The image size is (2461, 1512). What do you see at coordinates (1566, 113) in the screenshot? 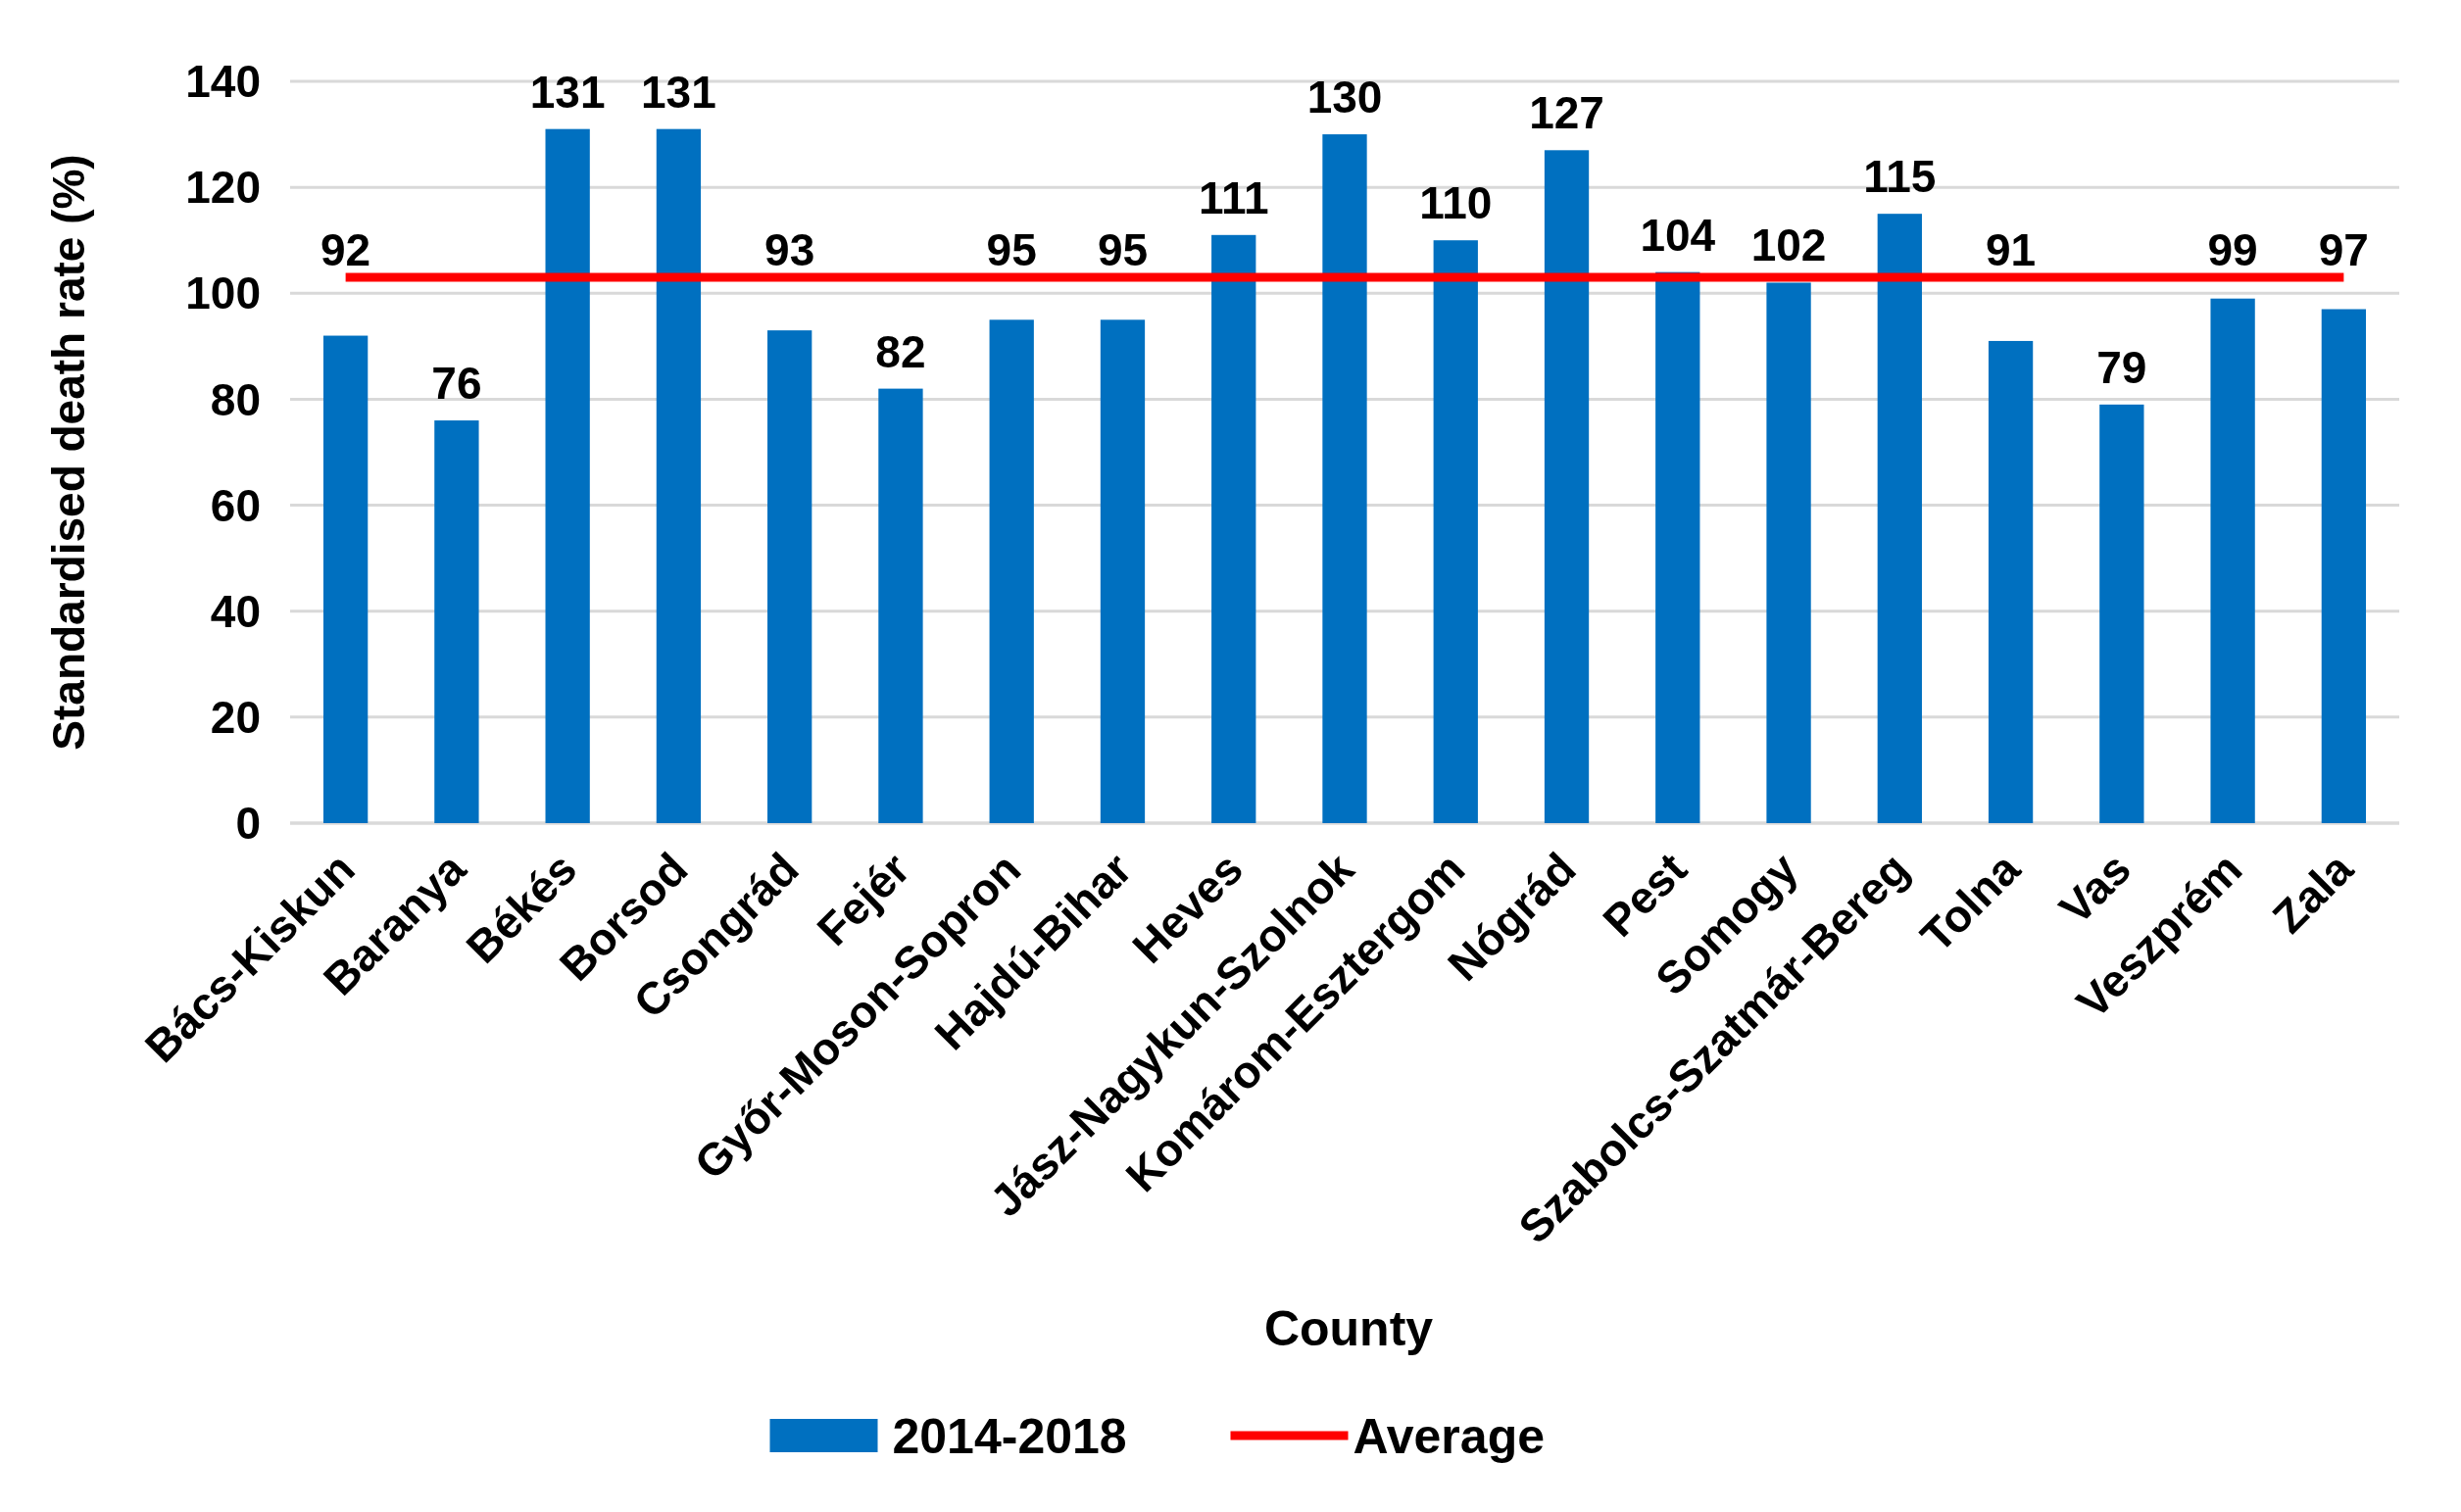
I see `data-label: 127` at bounding box center [1566, 113].